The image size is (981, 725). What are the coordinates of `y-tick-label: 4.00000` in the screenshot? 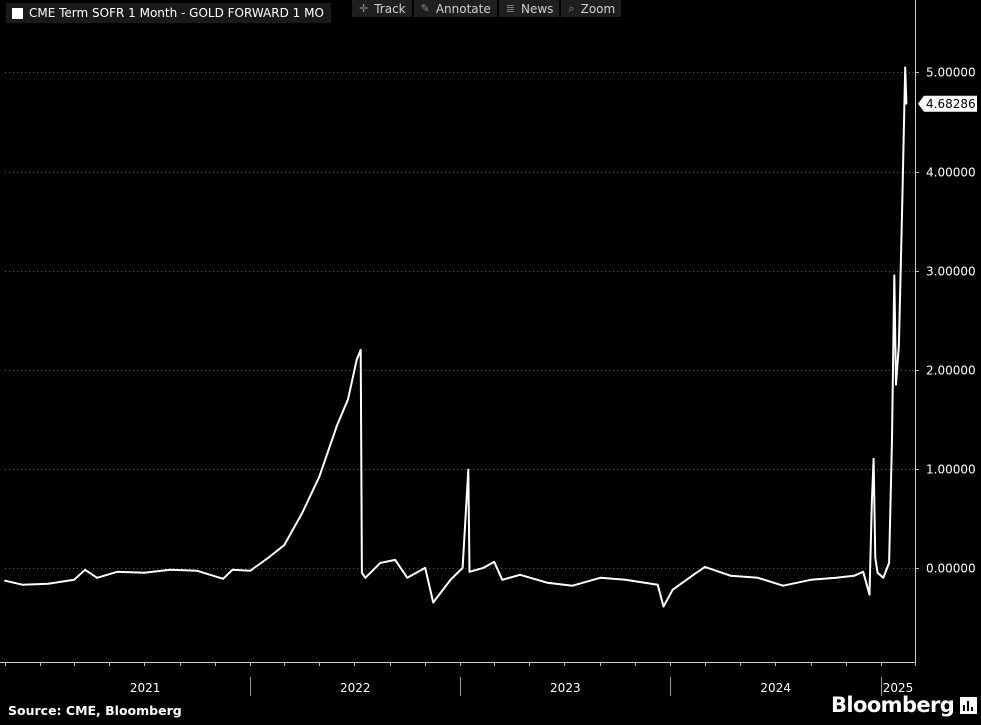 It's located at (951, 173).